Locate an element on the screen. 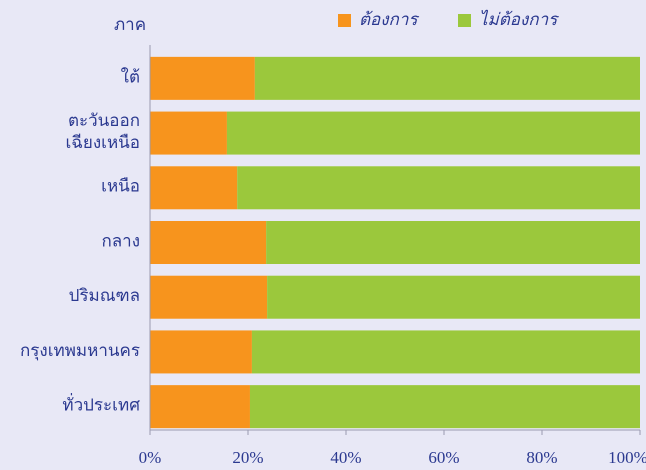 The image size is (646, 470). x-tick-label: 60% is located at coordinates (443, 457).